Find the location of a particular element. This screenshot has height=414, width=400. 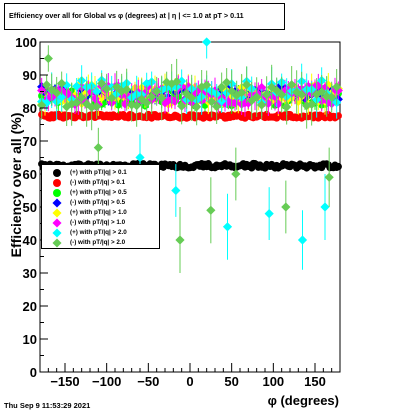

y-tick-label: 70 is located at coordinates (30, 141).